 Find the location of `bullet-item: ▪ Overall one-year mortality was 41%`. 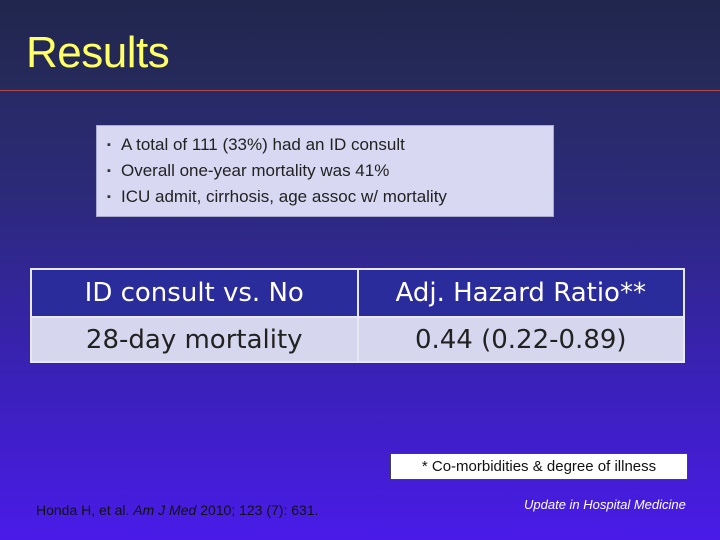

bullet-item: ▪ Overall one-year mortality was 41% is located at coordinates (330, 171).